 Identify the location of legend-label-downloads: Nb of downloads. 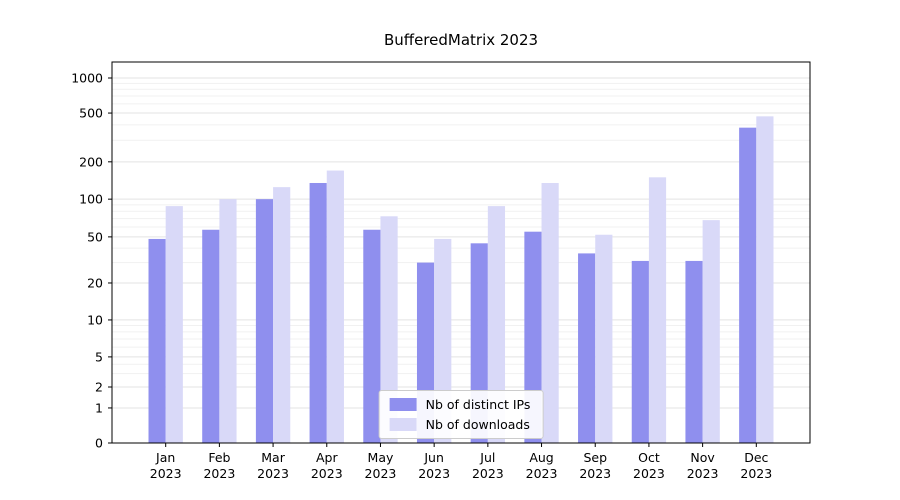
(477, 424).